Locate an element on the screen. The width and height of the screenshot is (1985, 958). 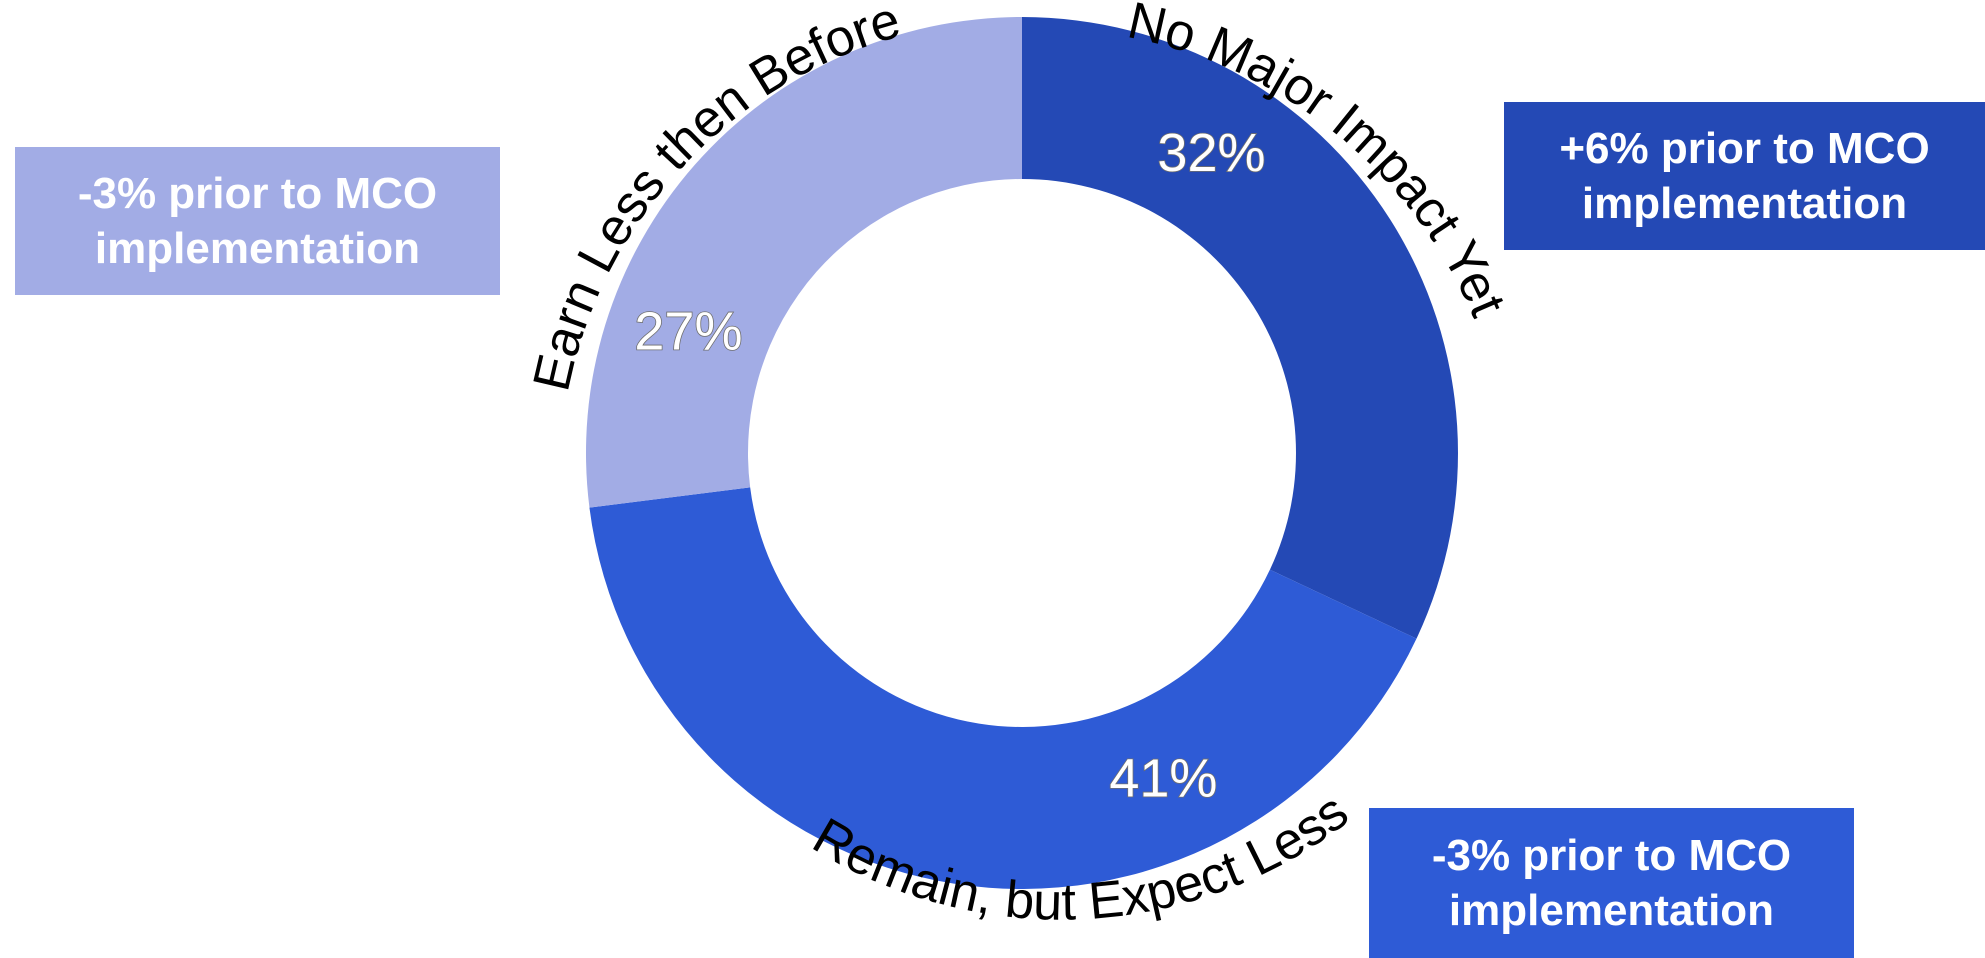
value-label-remain-but-expect-less: 41% is located at coordinates (1163, 779).